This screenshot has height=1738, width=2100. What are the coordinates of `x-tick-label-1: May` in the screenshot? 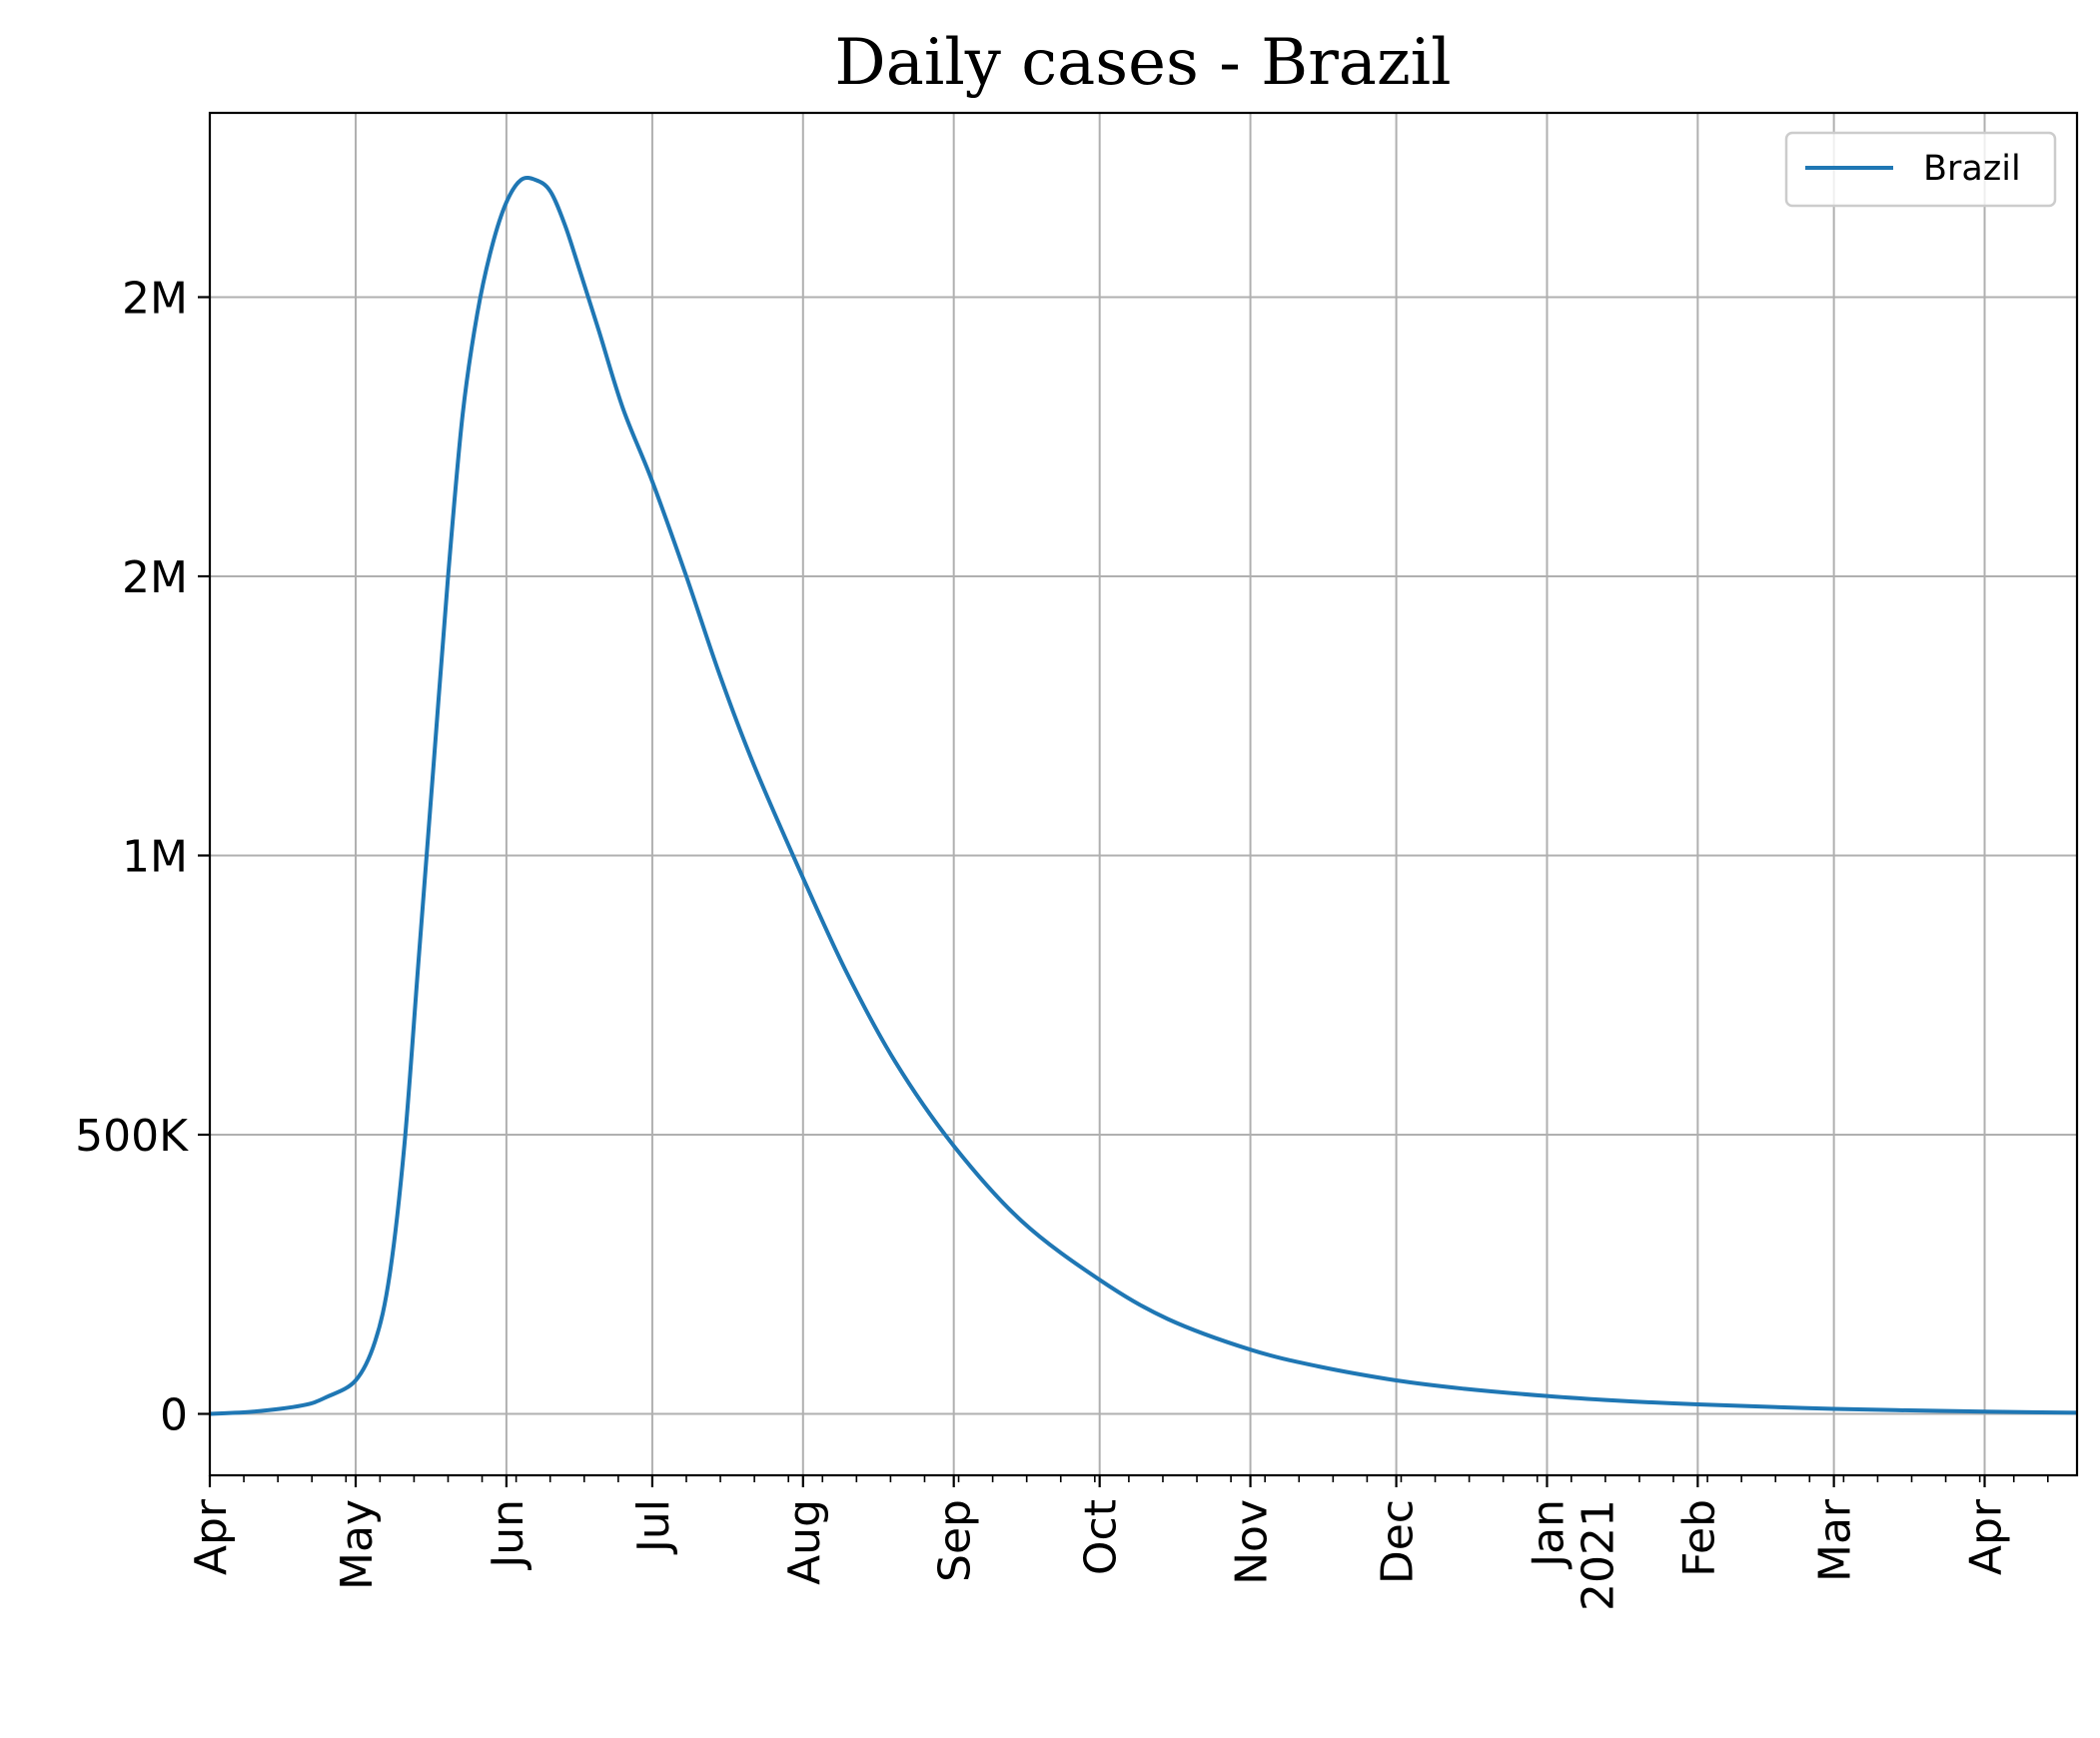 It's located at (358, 1544).